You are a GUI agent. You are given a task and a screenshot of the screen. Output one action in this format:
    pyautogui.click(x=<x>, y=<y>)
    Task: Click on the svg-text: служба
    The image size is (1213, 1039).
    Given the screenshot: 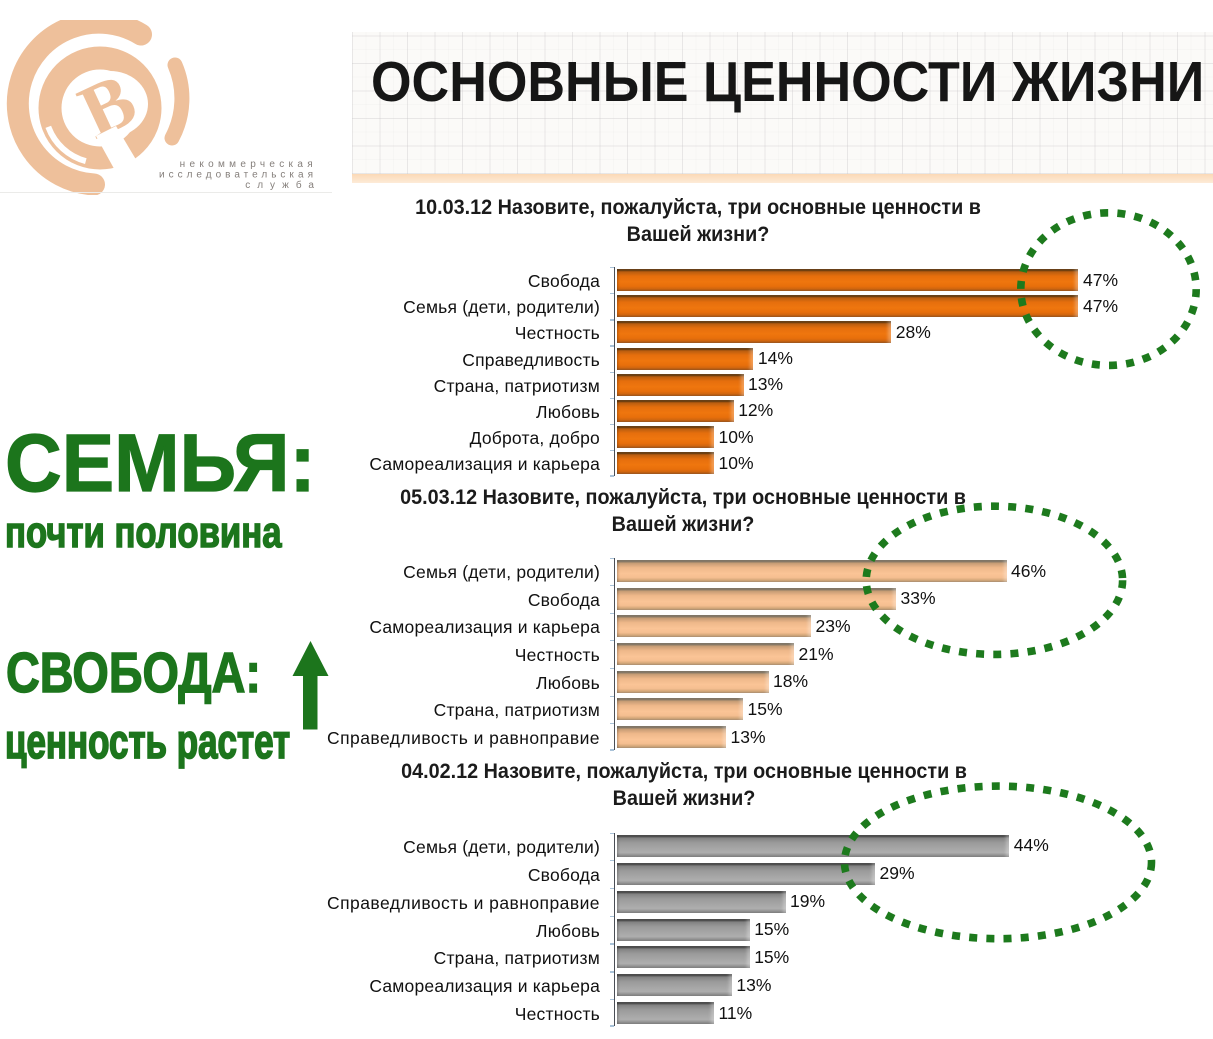 What is the action you would take?
    pyautogui.click(x=283, y=185)
    